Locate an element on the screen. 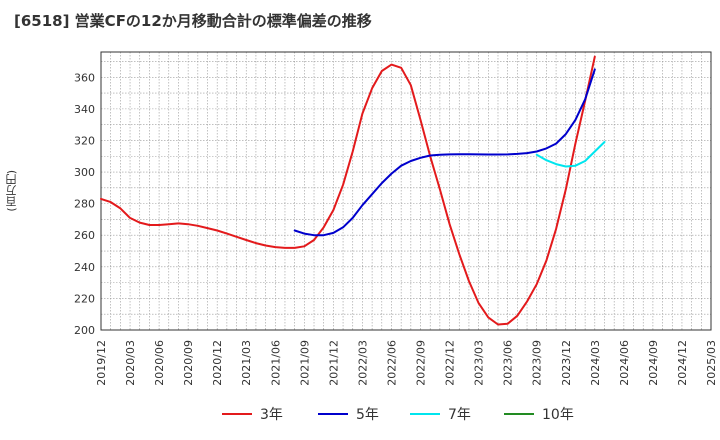 This screenshot has height=440, width=720. legend-label-7y: 7年 is located at coordinates (459, 415).